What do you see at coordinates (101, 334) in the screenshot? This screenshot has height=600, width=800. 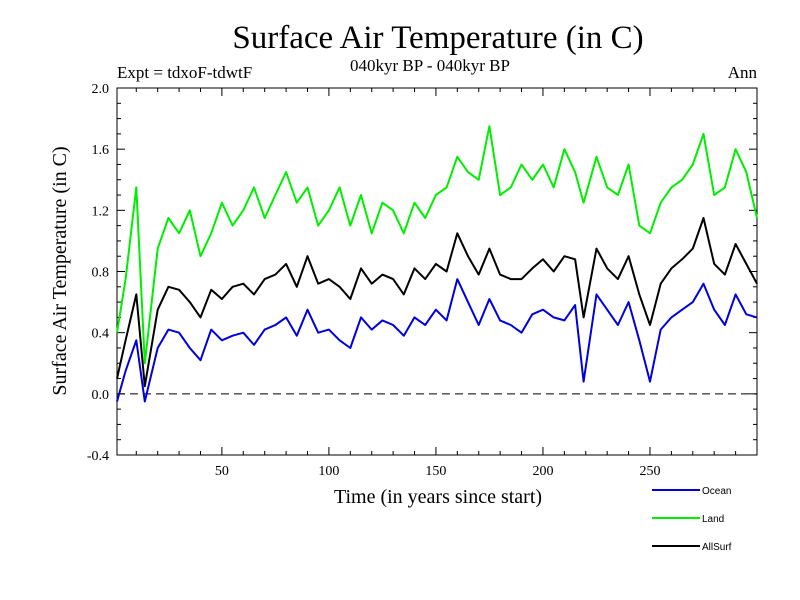 I see `y-tick-label: 0.4` at bounding box center [101, 334].